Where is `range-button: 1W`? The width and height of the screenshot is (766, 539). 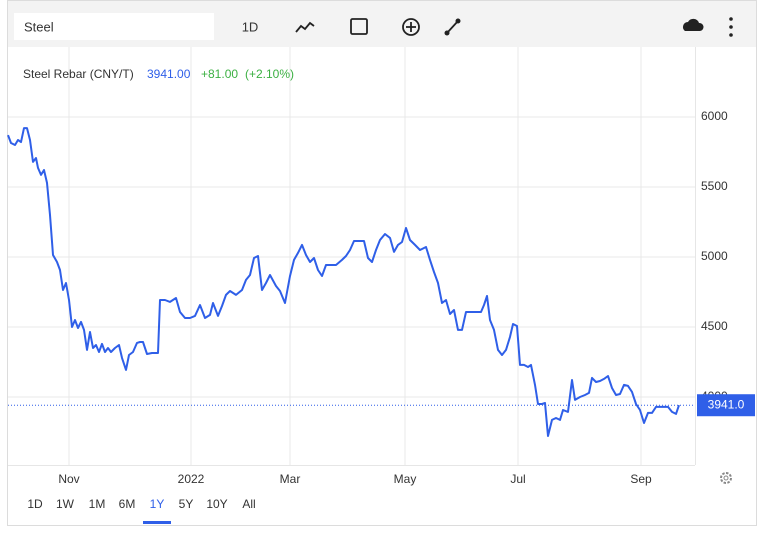 range-button: 1W is located at coordinates (65, 504).